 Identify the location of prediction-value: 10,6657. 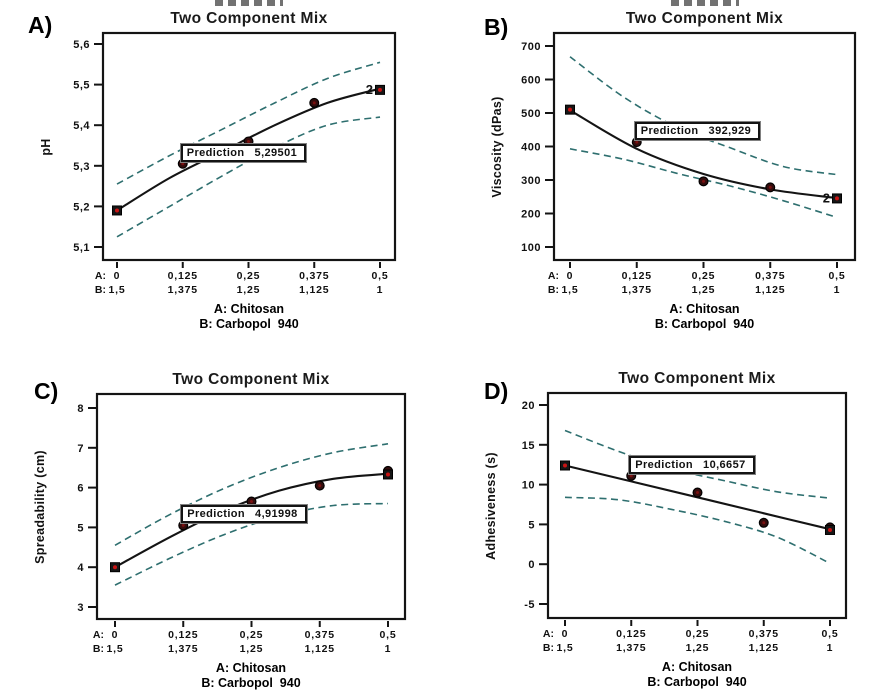
(724, 464).